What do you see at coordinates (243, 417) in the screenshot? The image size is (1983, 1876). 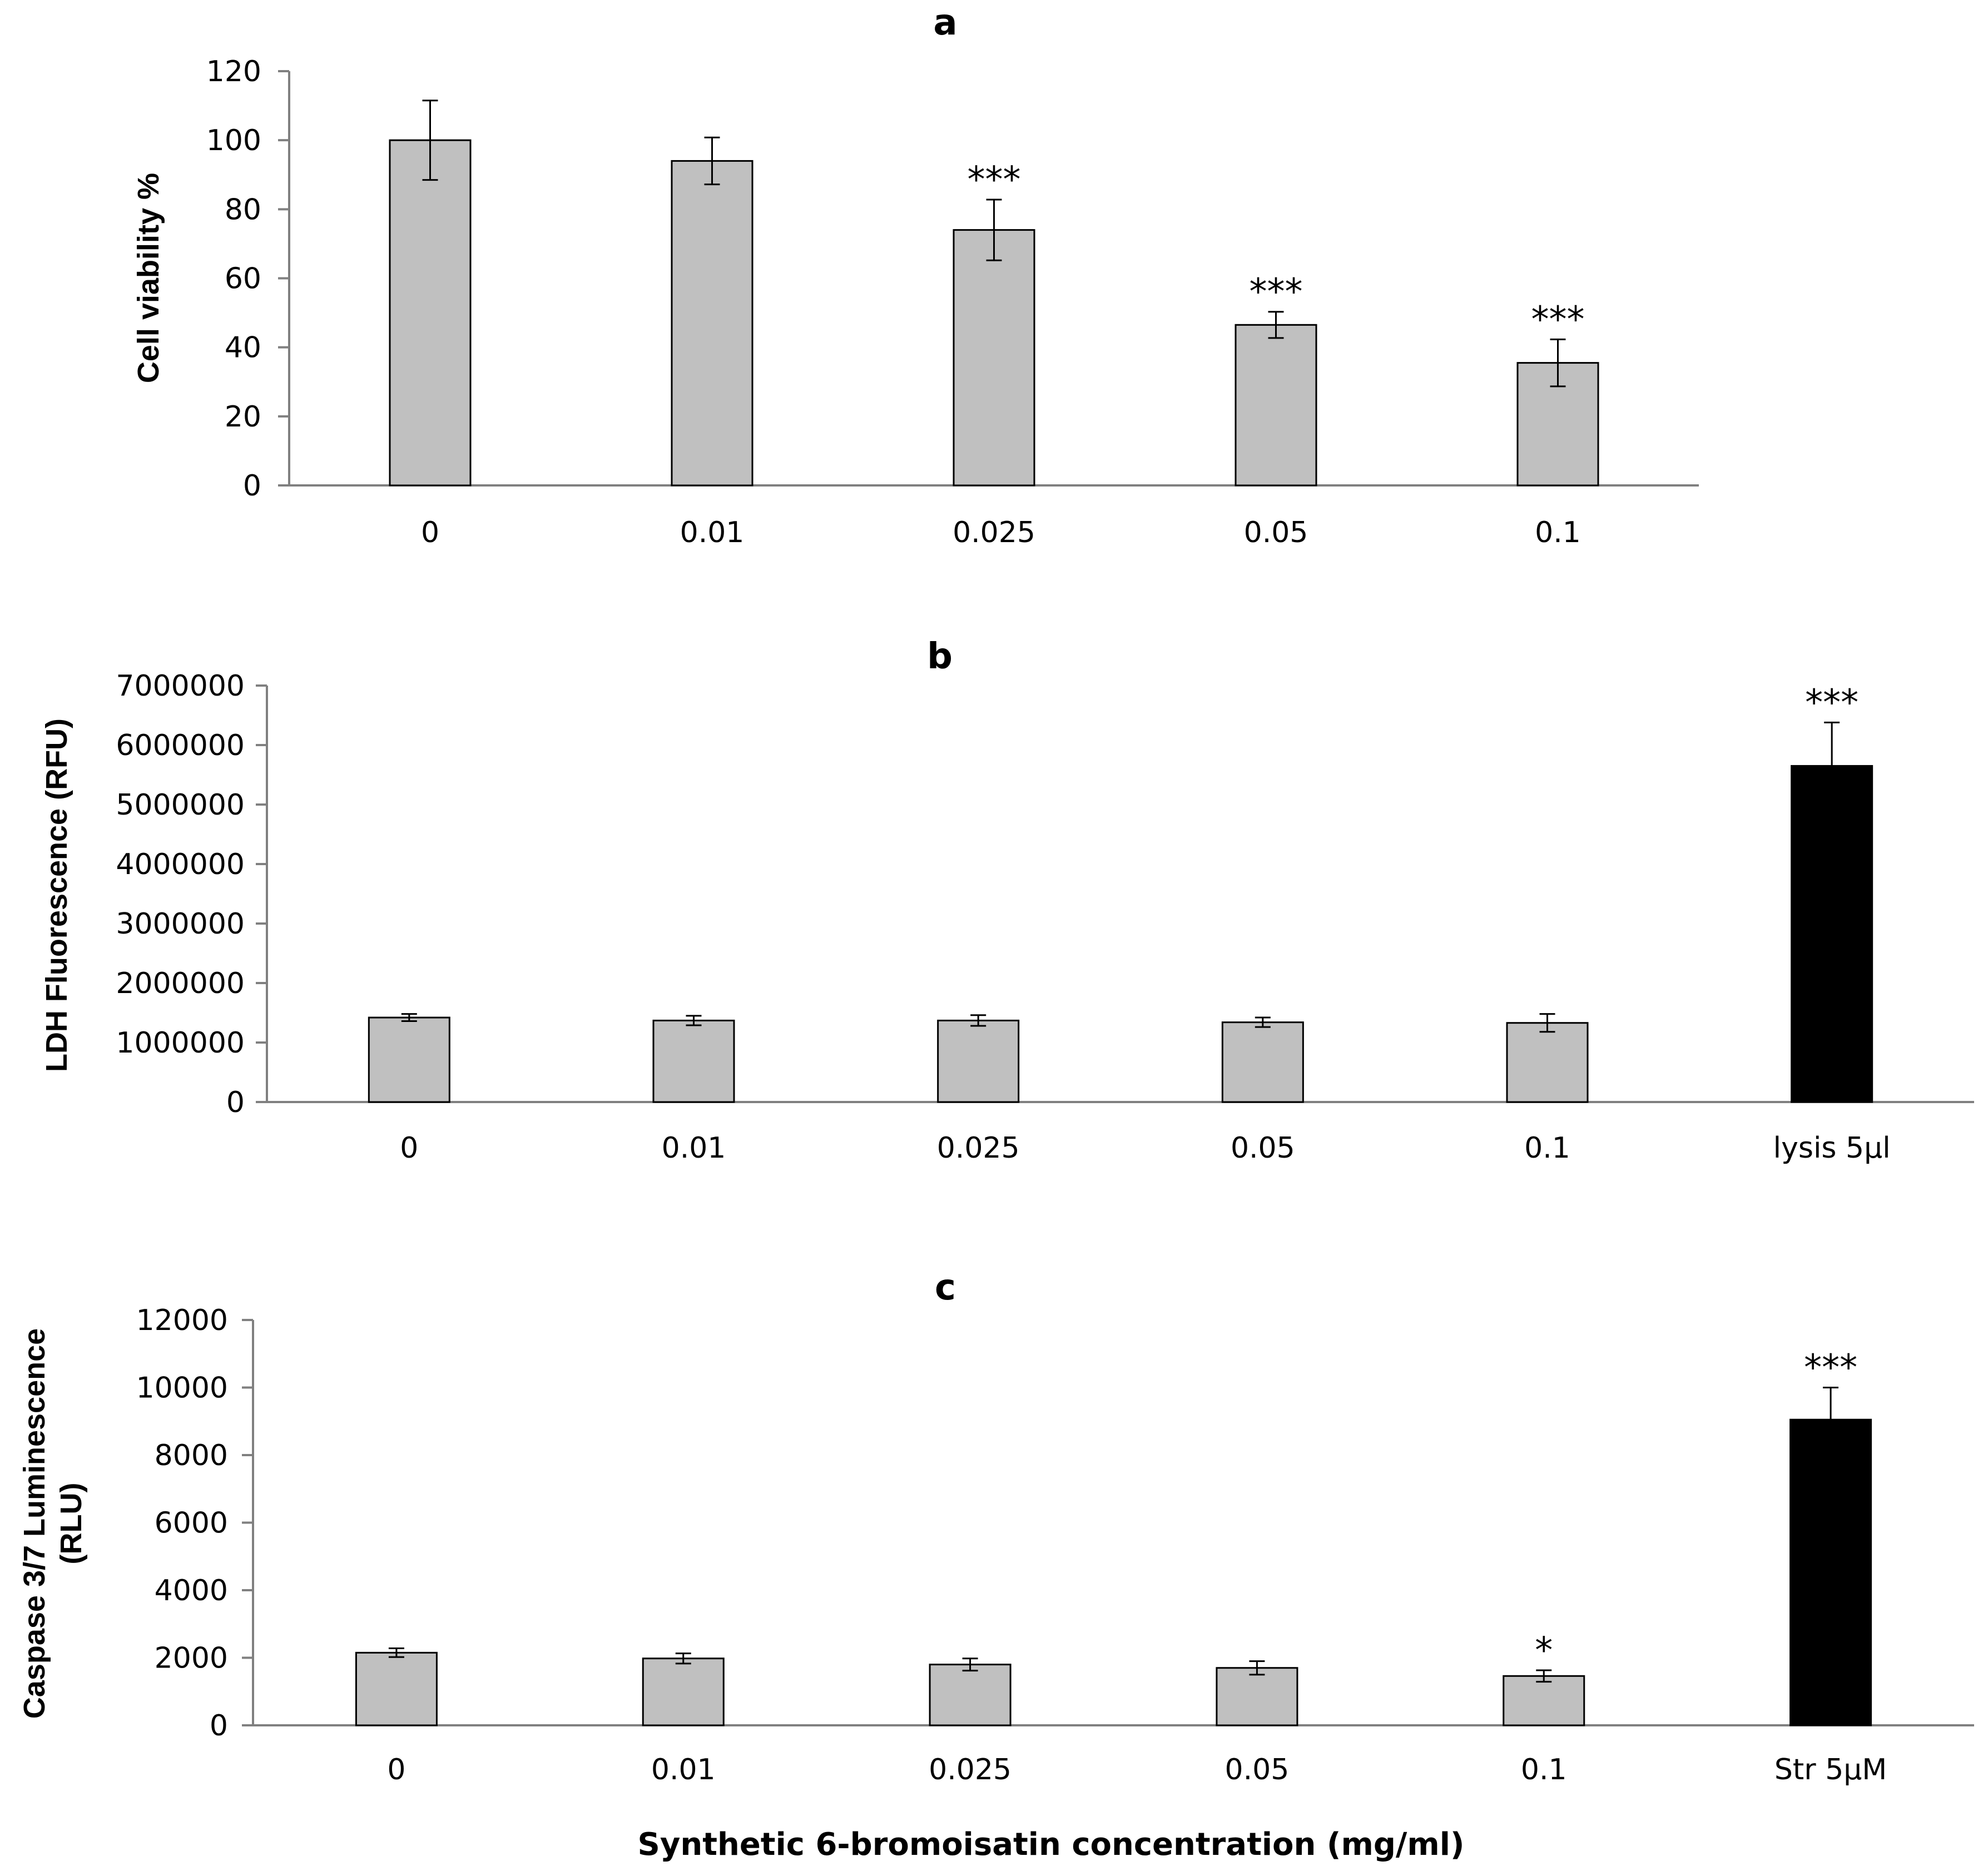 I see `y-tick-label: 20` at bounding box center [243, 417].